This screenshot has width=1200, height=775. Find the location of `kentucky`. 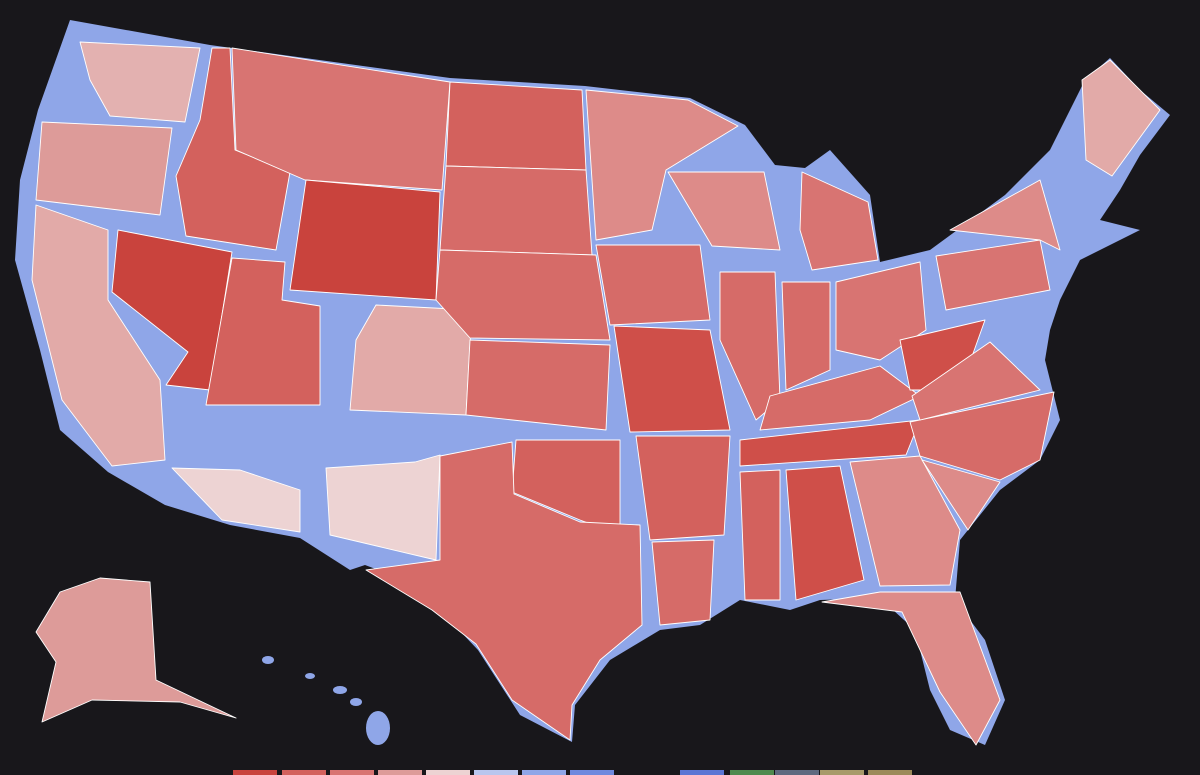

kentucky is located at coordinates (840, 398).